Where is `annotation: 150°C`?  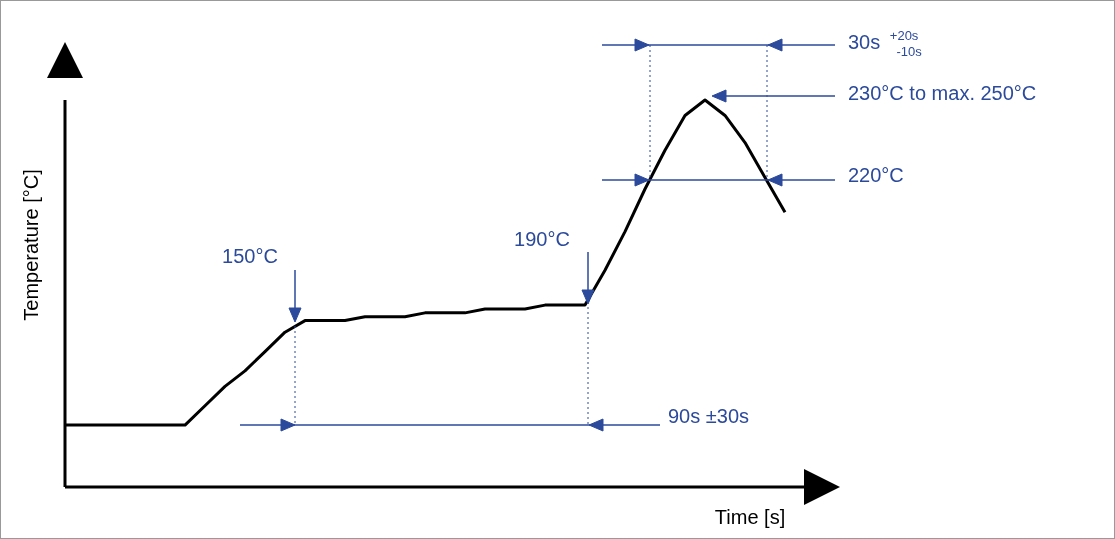
annotation: 150°C is located at coordinates (250, 256).